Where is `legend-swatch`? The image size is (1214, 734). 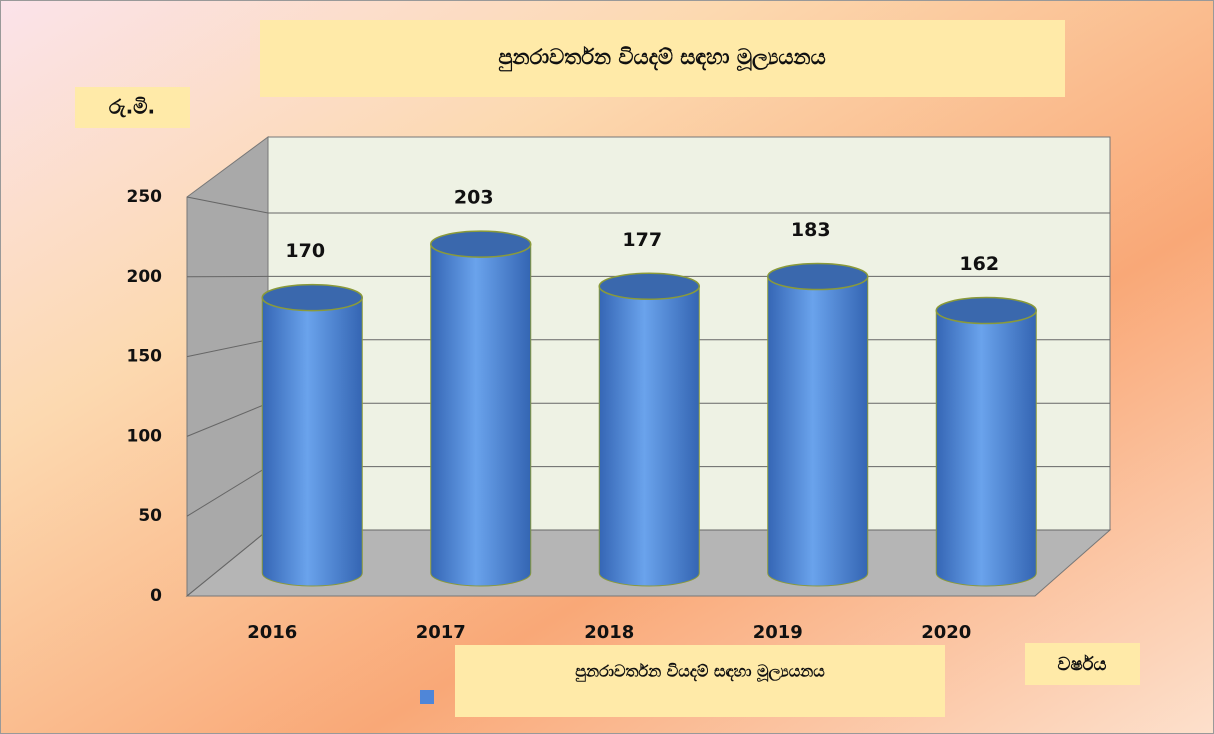 legend-swatch is located at coordinates (427, 697).